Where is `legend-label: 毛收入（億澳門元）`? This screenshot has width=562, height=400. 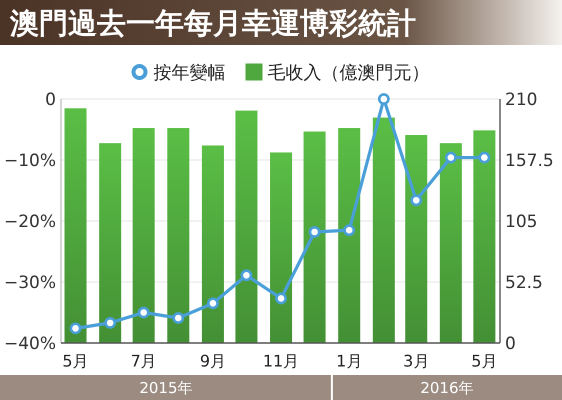
legend-label: 毛收入（億澳門元） is located at coordinates (349, 73).